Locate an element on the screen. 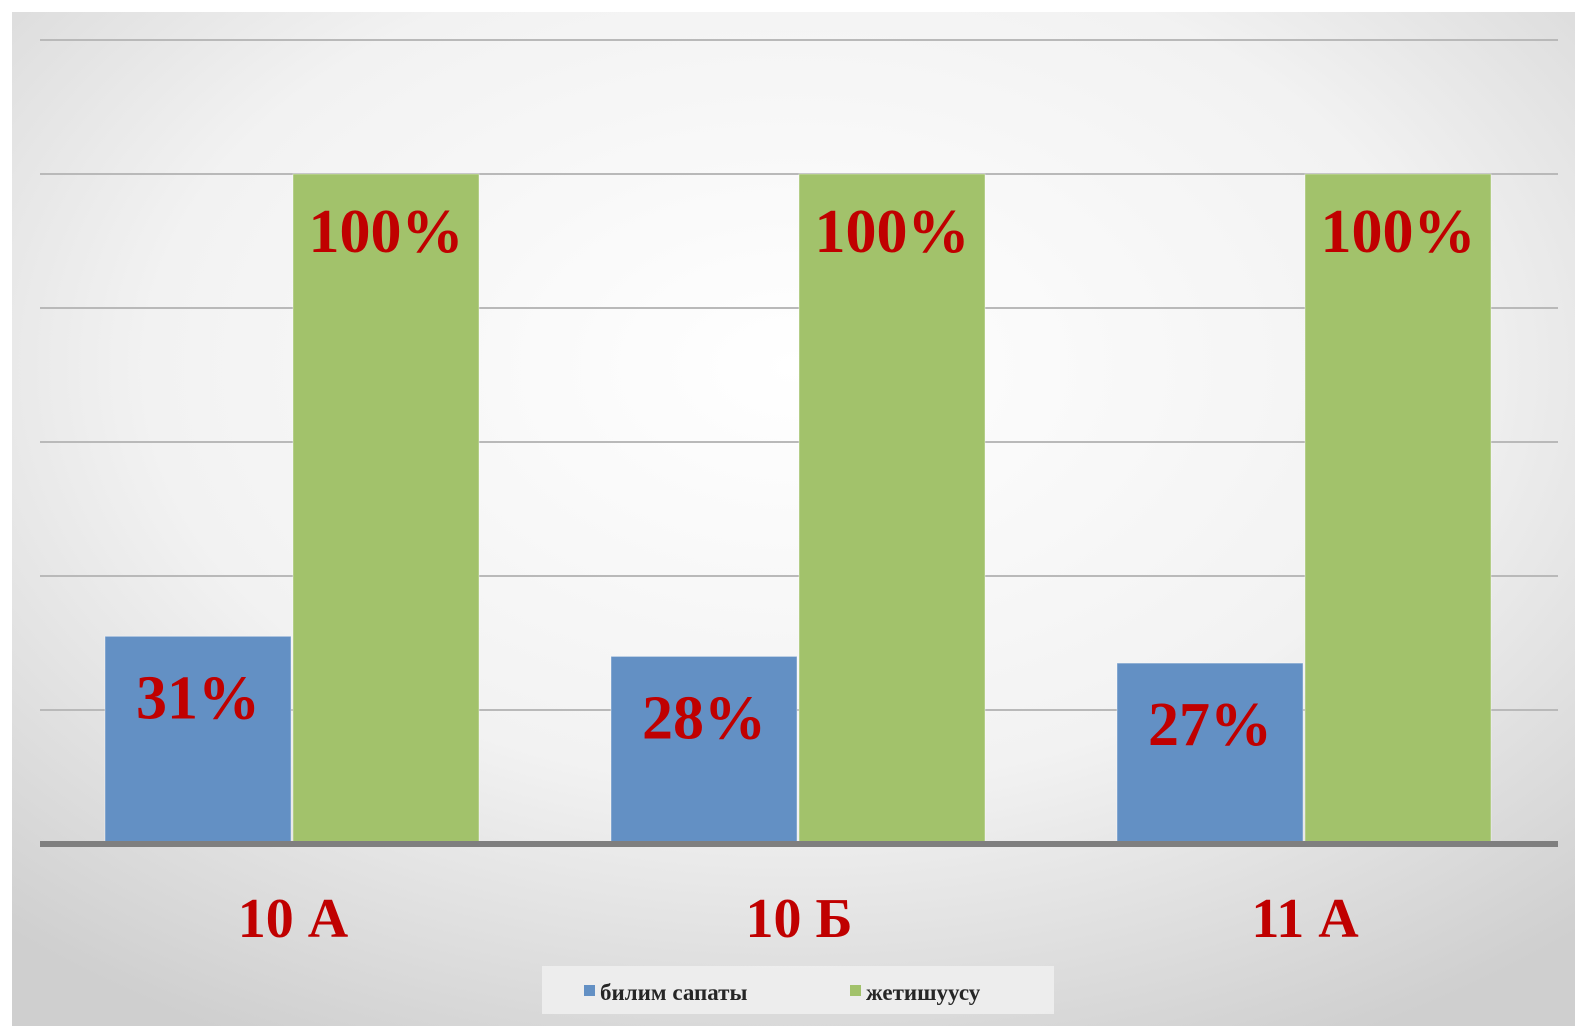 Image resolution: width=1575 pixels, height=1034 pixels. legend-box is located at coordinates (798, 990).